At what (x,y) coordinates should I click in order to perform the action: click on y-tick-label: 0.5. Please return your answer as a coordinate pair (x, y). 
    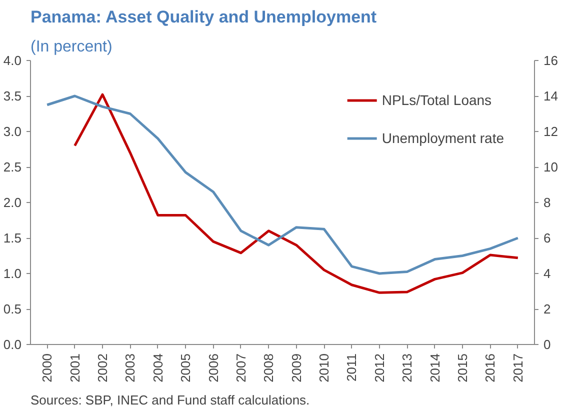
    Looking at the image, I should click on (12, 309).